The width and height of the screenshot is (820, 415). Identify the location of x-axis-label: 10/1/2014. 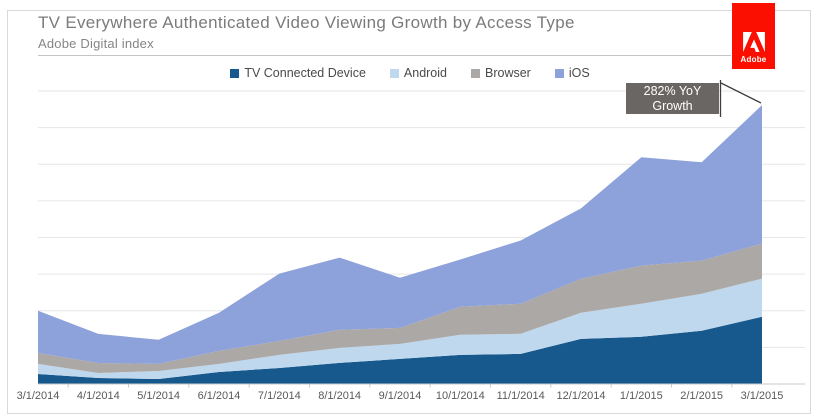
(460, 396).